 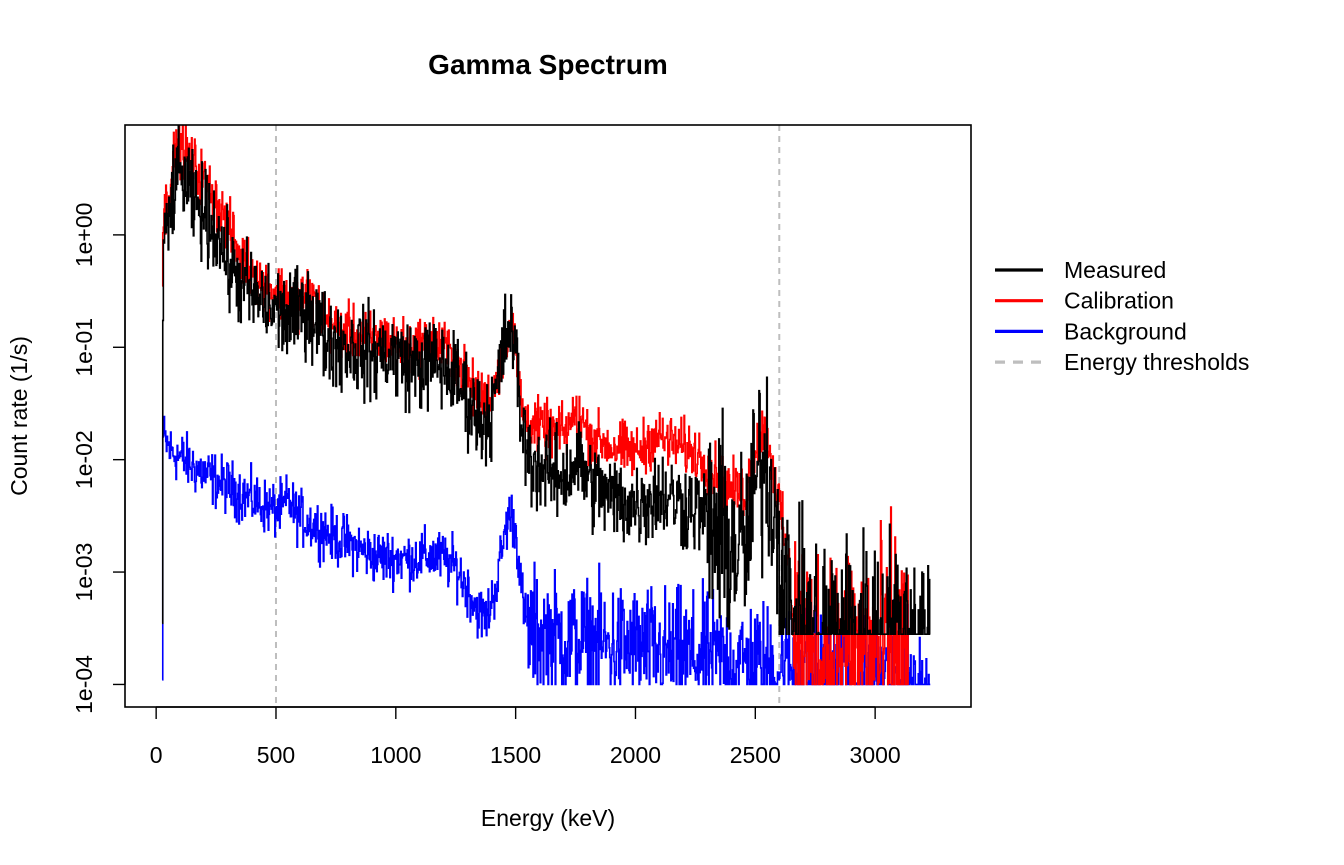 What do you see at coordinates (1125, 331) in the screenshot?
I see `legend-label: Background` at bounding box center [1125, 331].